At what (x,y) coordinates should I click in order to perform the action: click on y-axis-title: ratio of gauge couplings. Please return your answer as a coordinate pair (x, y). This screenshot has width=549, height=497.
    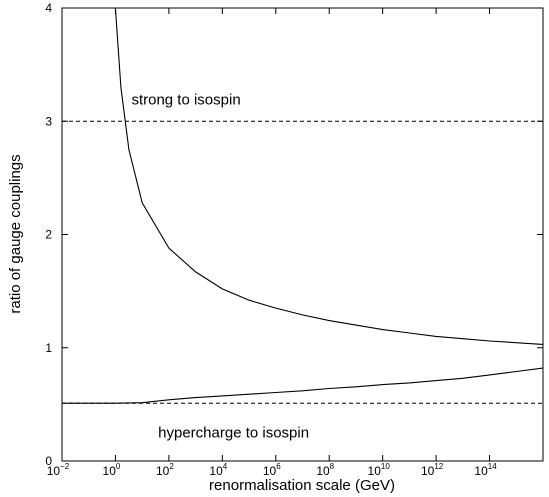
    Looking at the image, I should click on (15, 233).